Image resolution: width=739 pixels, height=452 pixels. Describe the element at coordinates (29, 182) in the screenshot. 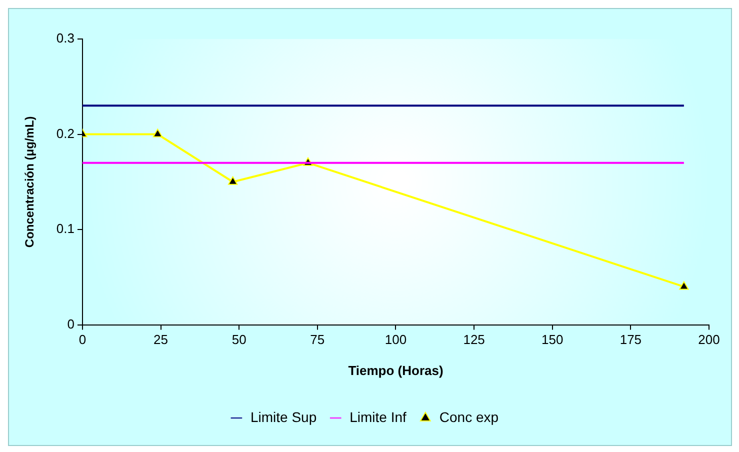

I see `y-axis-title: Concentración (μg/mL)` at that location.